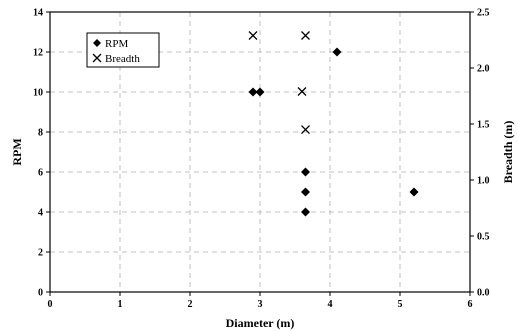  I want to click on x-tick-label: 3, so click(260, 304).